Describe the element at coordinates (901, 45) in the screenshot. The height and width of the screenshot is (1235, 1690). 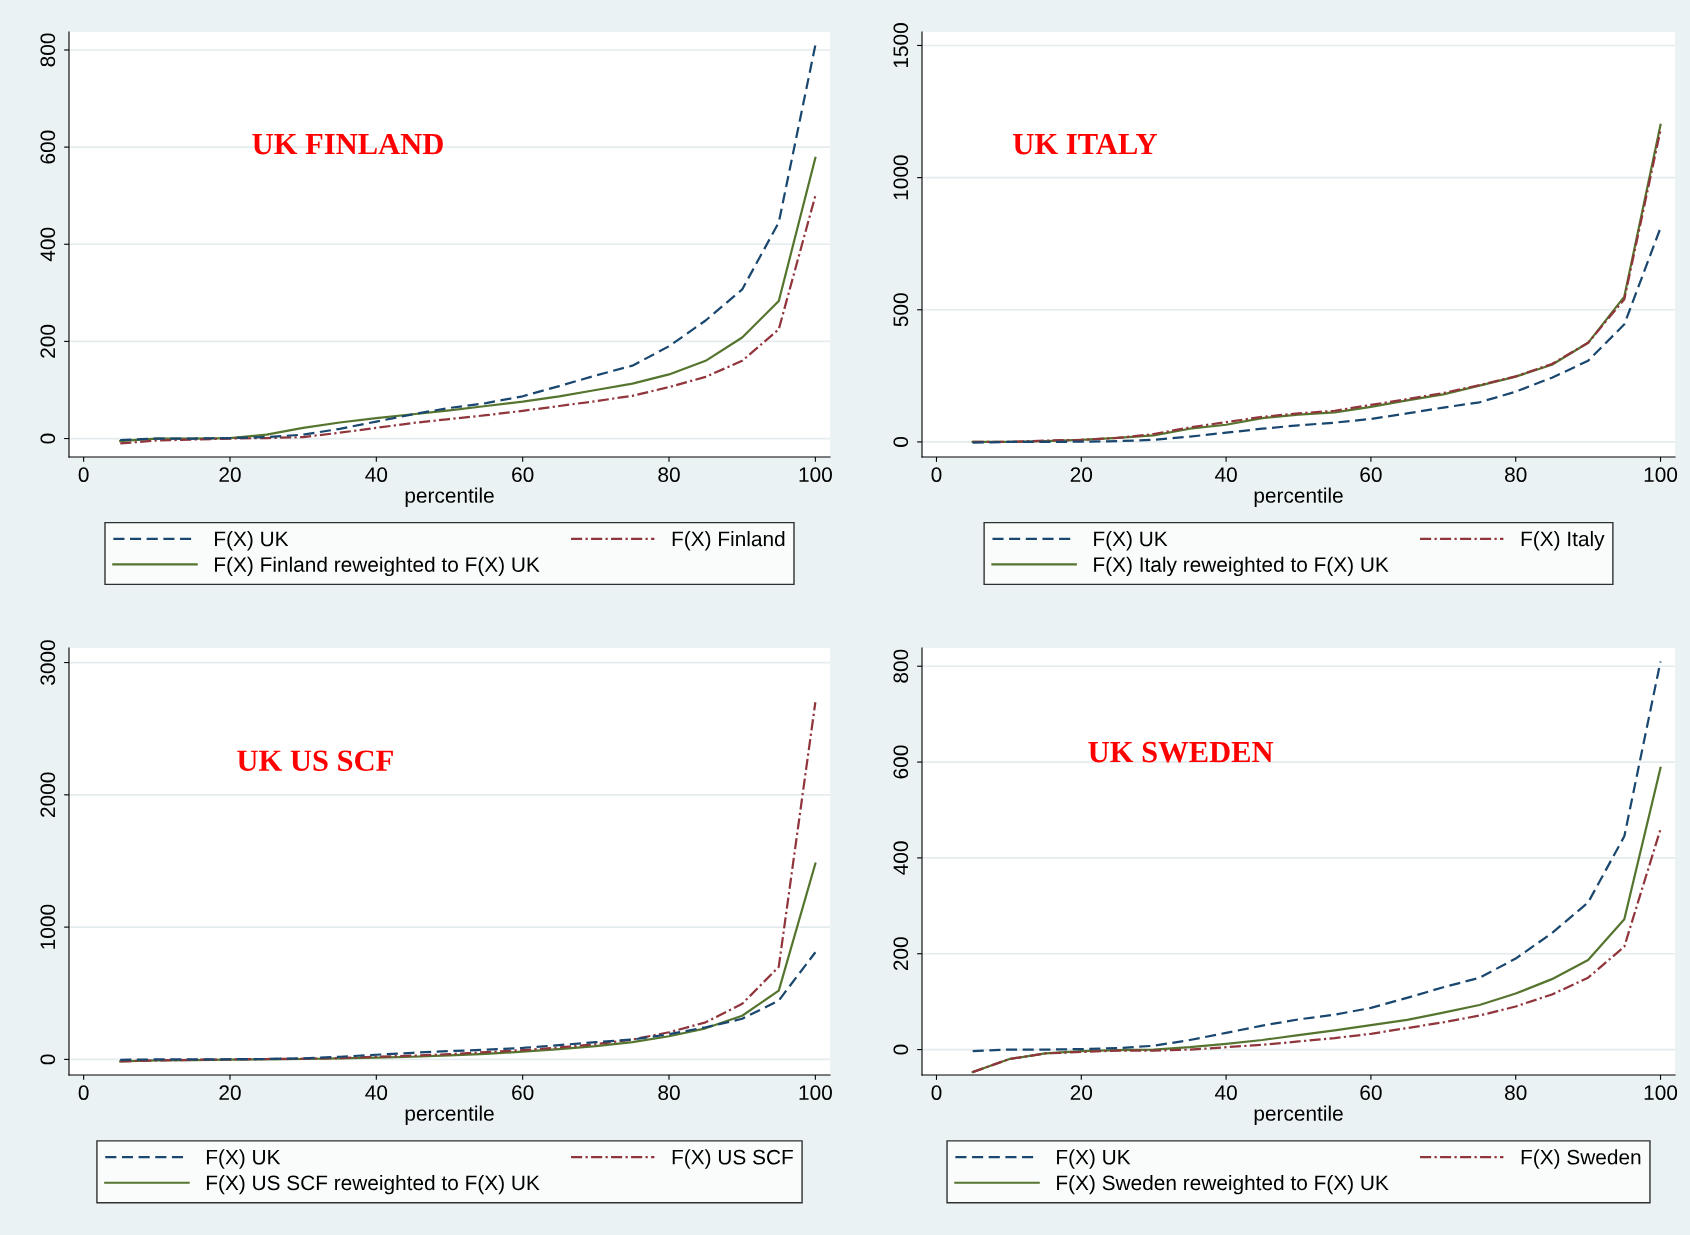
I see `y-tick-label: 1500` at that location.